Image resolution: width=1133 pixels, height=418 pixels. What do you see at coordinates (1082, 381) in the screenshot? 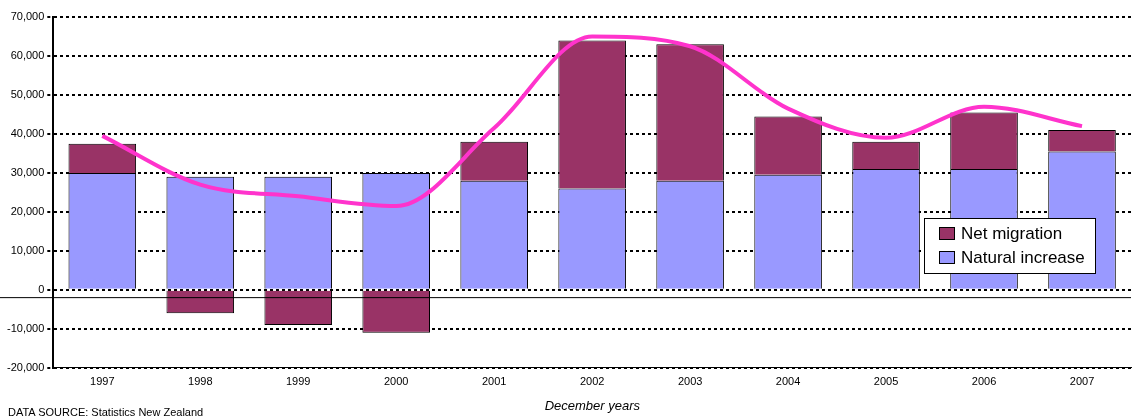
I see `x-tick-label: 2007` at bounding box center [1082, 381].